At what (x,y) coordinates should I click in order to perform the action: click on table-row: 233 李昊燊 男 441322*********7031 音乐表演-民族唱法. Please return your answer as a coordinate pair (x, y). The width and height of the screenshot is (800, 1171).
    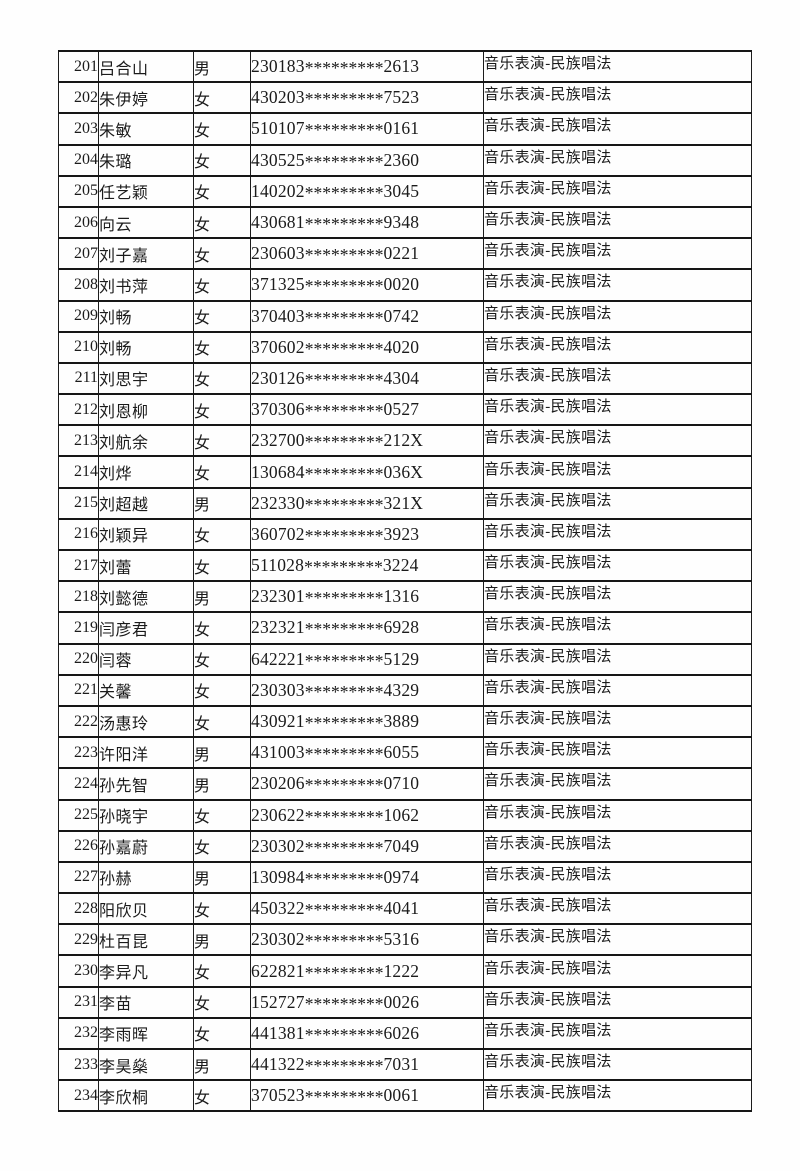
    Looking at the image, I should click on (405, 1064).